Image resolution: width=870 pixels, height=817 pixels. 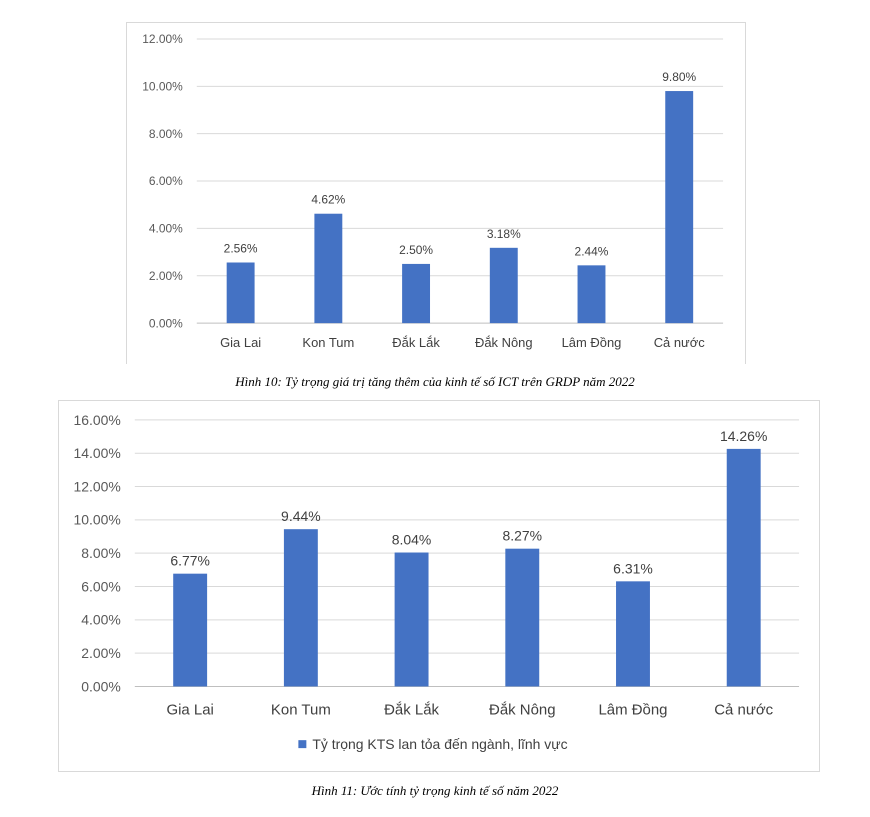 What do you see at coordinates (101, 553) in the screenshot?
I see `chart2-y-tick-label: 8.00%` at bounding box center [101, 553].